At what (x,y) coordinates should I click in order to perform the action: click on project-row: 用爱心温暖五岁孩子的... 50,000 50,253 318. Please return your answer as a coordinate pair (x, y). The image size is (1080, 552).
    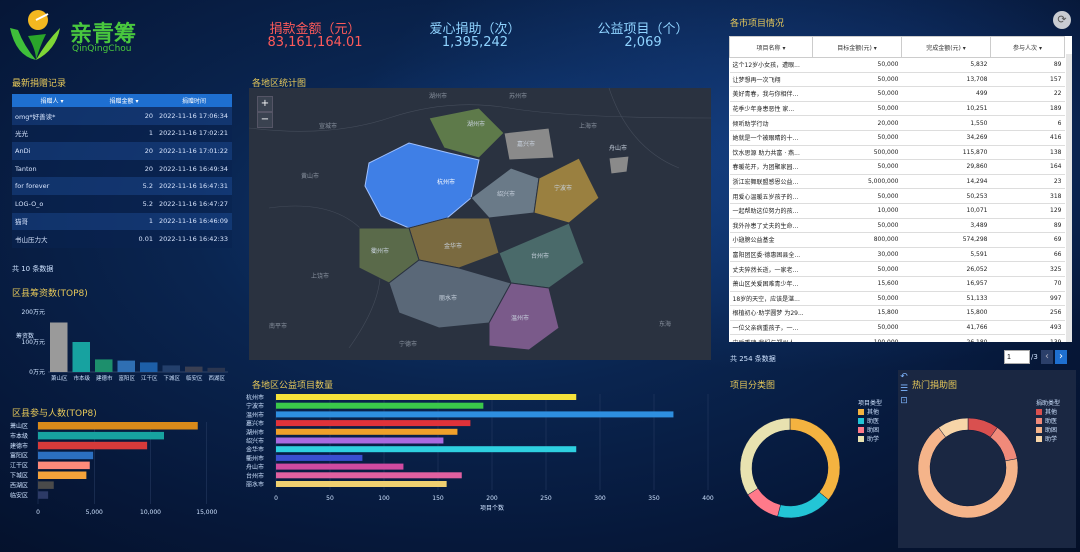
    Looking at the image, I should click on (897, 196).